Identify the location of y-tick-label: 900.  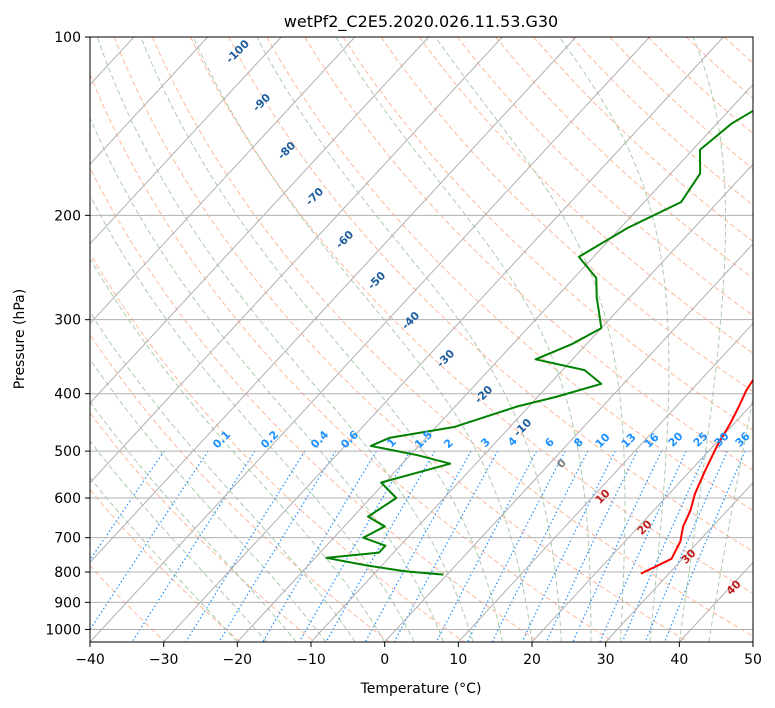
(67, 603).